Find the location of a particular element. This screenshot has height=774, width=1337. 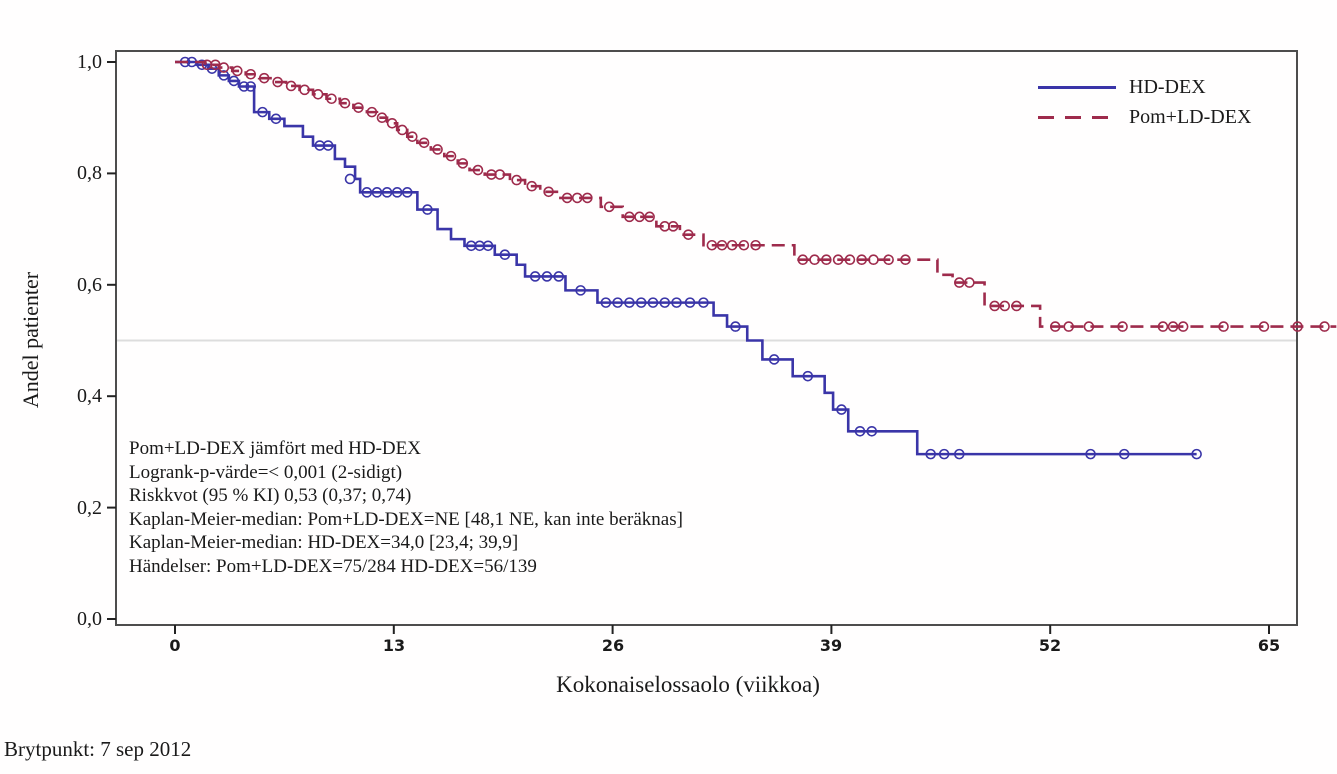

legend-row-hd-dex: HD-DEX is located at coordinates (1144, 87).